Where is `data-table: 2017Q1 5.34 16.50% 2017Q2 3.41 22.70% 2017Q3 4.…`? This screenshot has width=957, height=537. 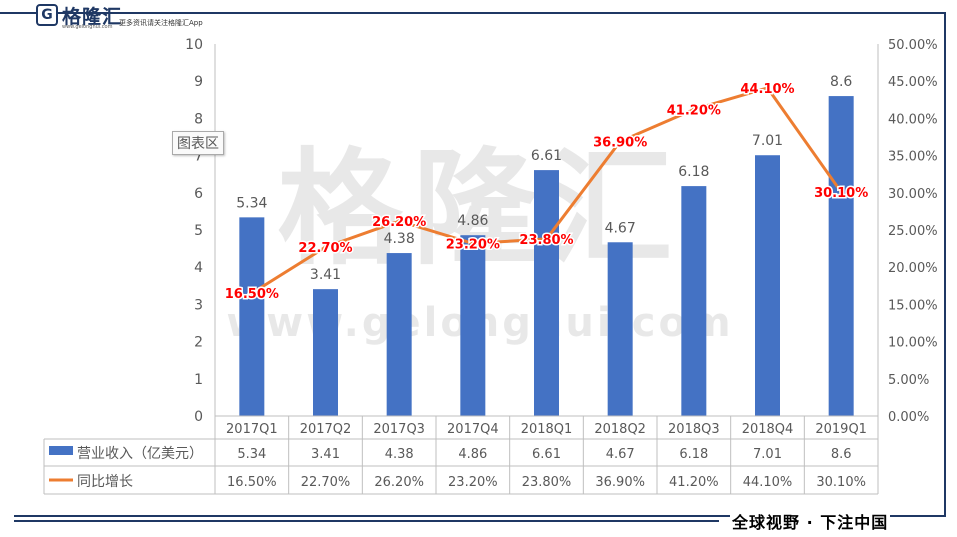 data-table: 2017Q1 5.34 16.50% 2017Q2 3.41 22.70% 2017Q3 4.… is located at coordinates (461, 455).